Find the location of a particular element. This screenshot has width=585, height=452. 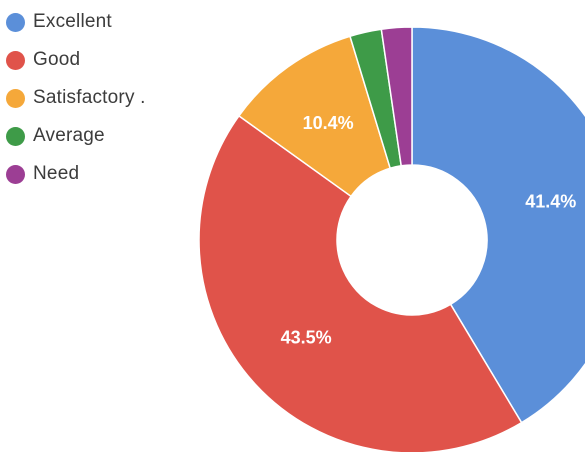

slice-need is located at coordinates (396, 96).